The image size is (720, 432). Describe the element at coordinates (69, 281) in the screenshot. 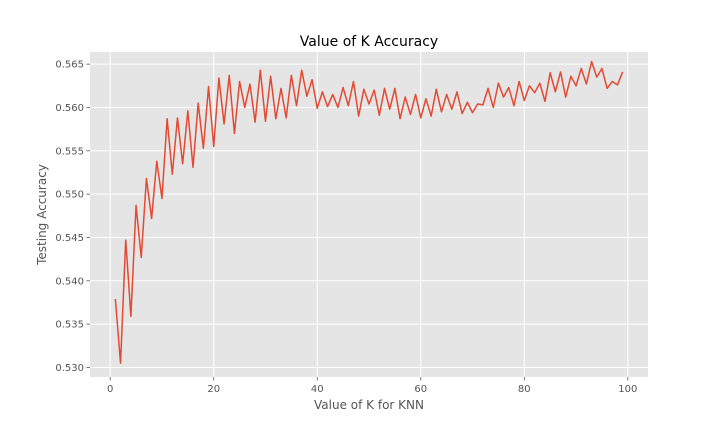

I see `y-tick-label: 0.540` at that location.